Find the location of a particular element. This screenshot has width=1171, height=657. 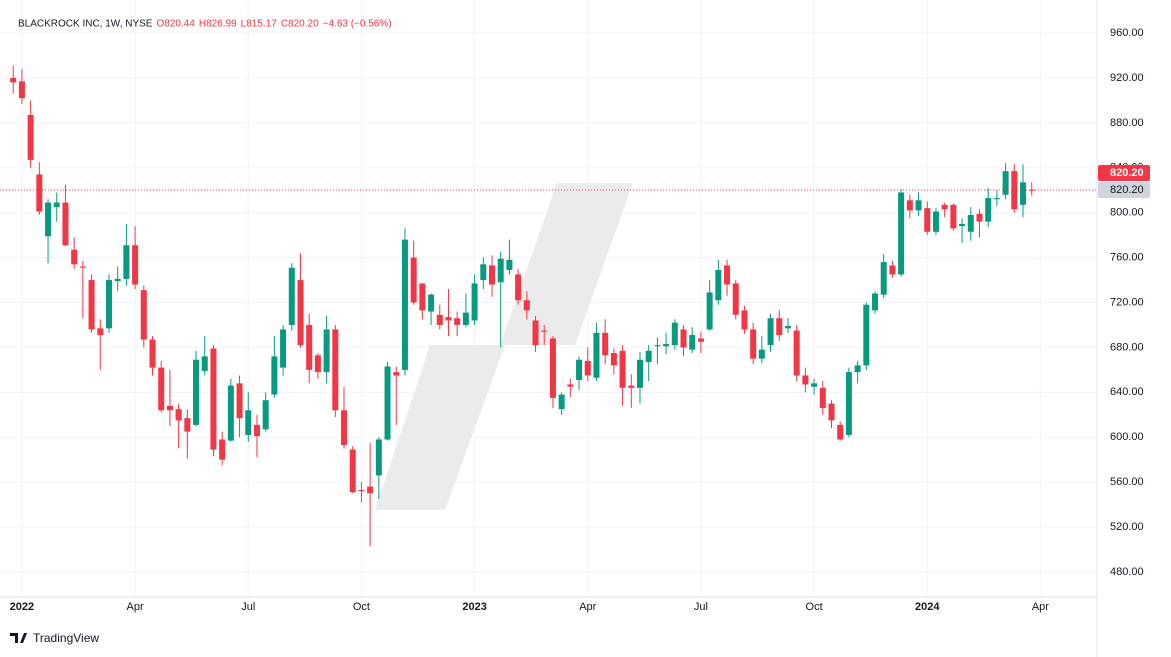

y-tick-label: 800.00 is located at coordinates (1127, 213).